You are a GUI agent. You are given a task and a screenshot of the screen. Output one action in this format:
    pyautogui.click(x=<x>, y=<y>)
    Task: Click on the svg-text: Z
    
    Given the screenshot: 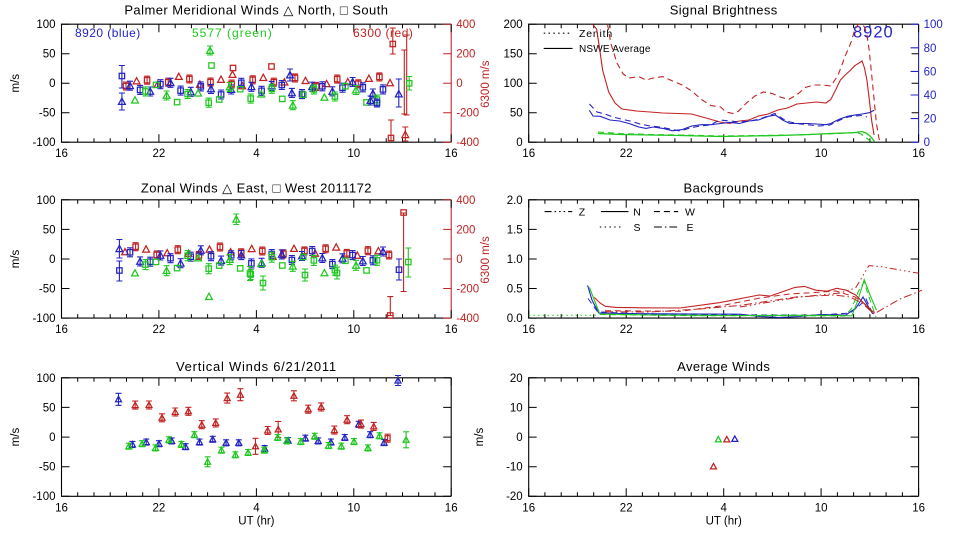 What is the action you would take?
    pyautogui.click(x=582, y=213)
    